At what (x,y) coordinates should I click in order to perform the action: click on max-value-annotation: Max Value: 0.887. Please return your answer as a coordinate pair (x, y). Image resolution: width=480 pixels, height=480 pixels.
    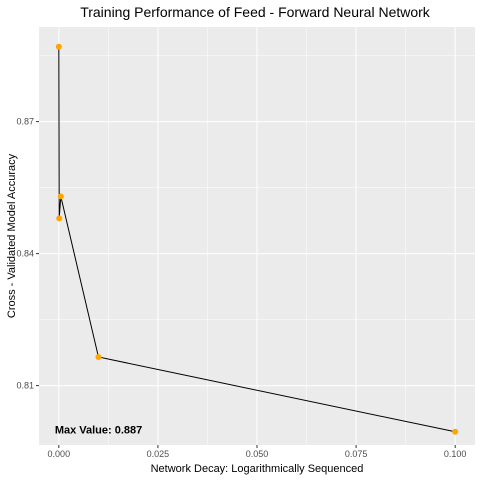
    Looking at the image, I should click on (98, 431).